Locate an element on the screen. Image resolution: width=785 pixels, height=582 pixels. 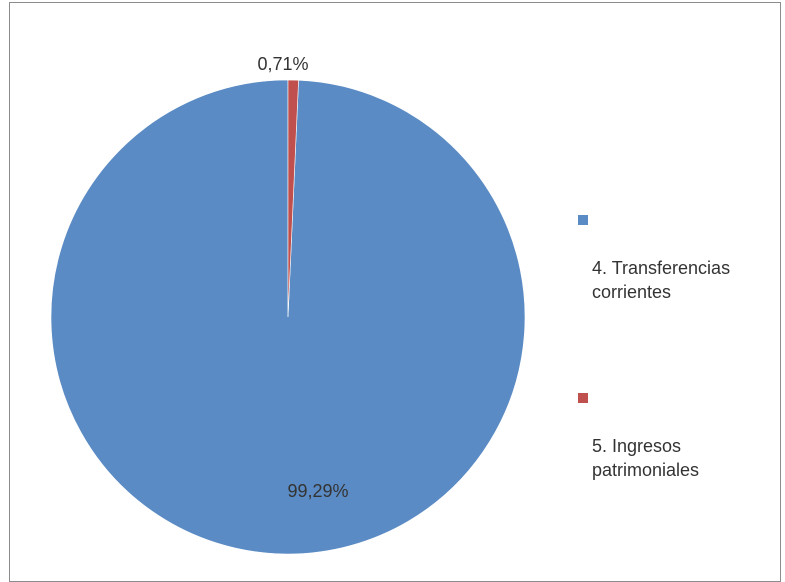
legend-label-ingresos: 5. Ingresos patrimoniales is located at coordinates (646, 458).